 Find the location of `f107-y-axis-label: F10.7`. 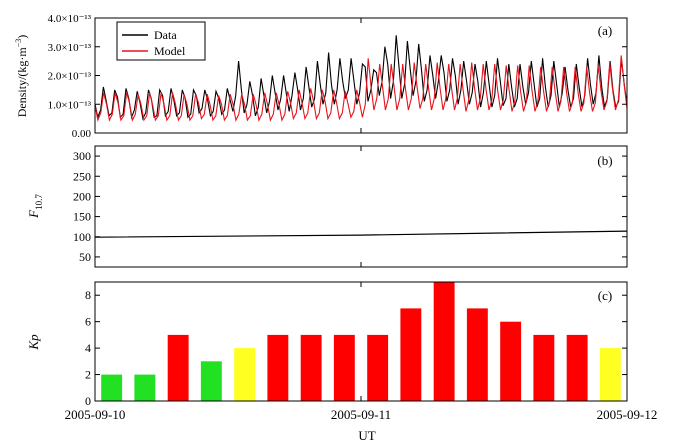

f107-y-axis-label: F10.7 is located at coordinates (35, 206).